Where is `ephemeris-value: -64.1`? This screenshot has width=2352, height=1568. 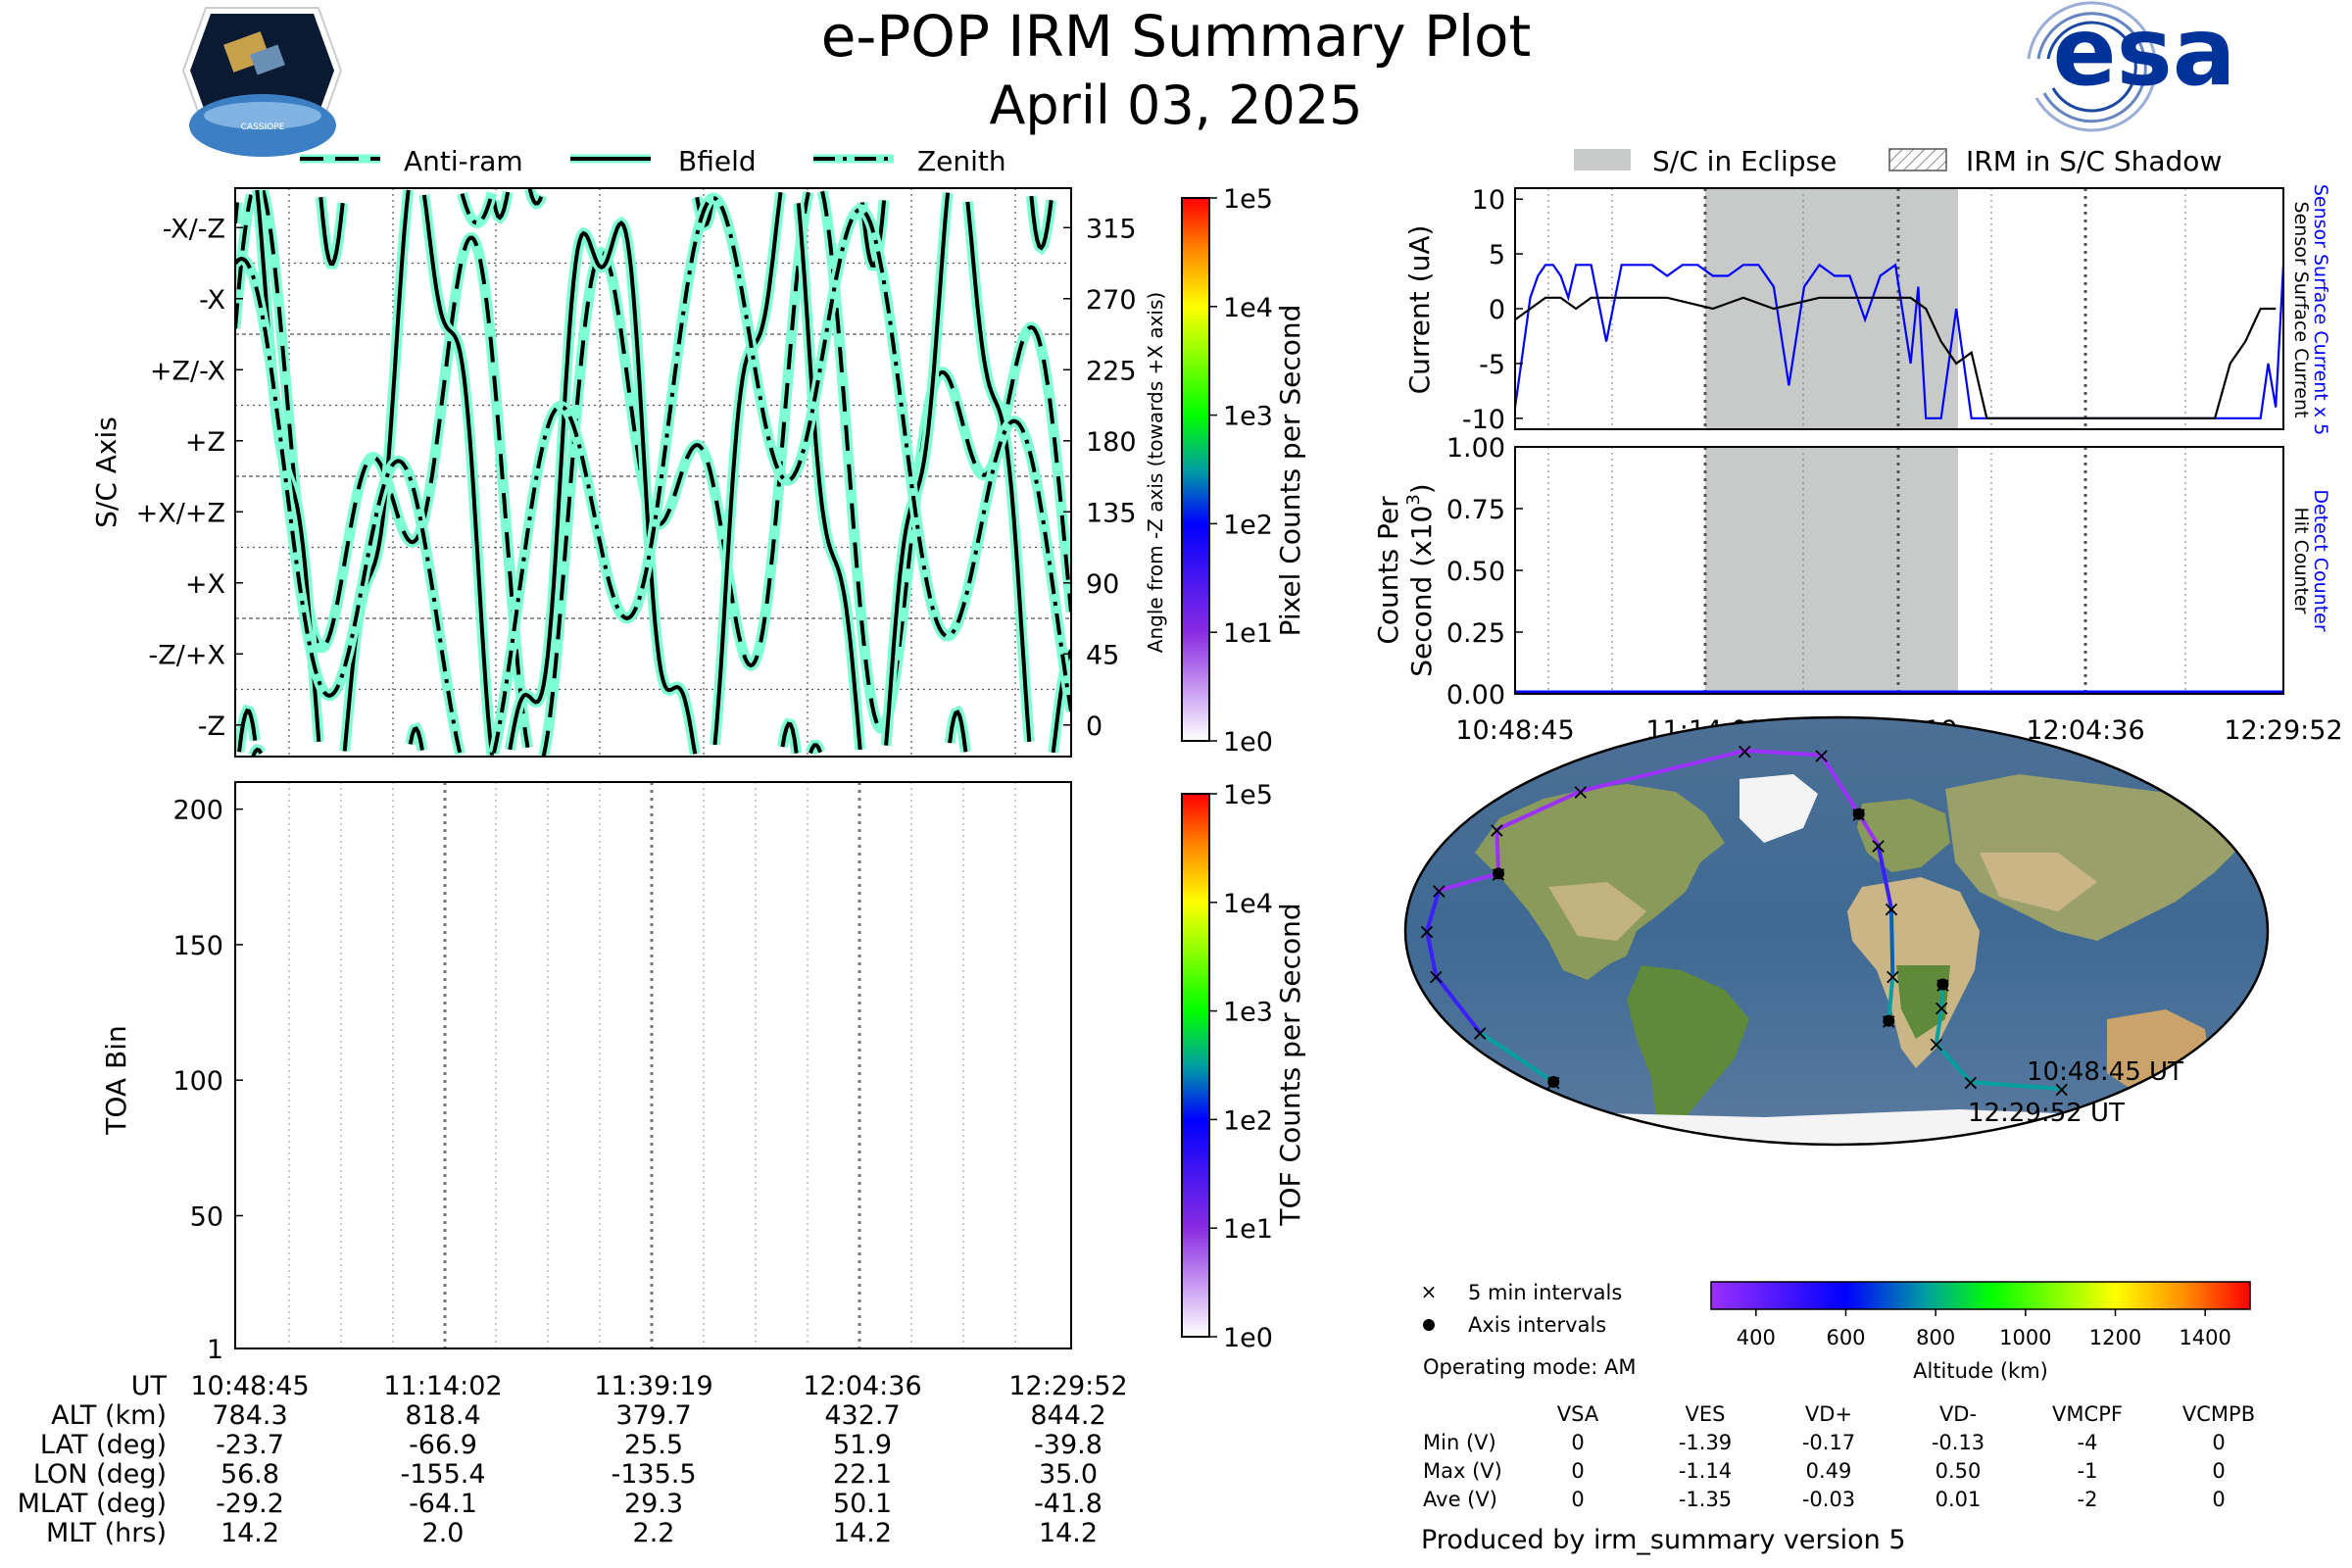
ephemeris-value: -64.1 is located at coordinates (443, 1504).